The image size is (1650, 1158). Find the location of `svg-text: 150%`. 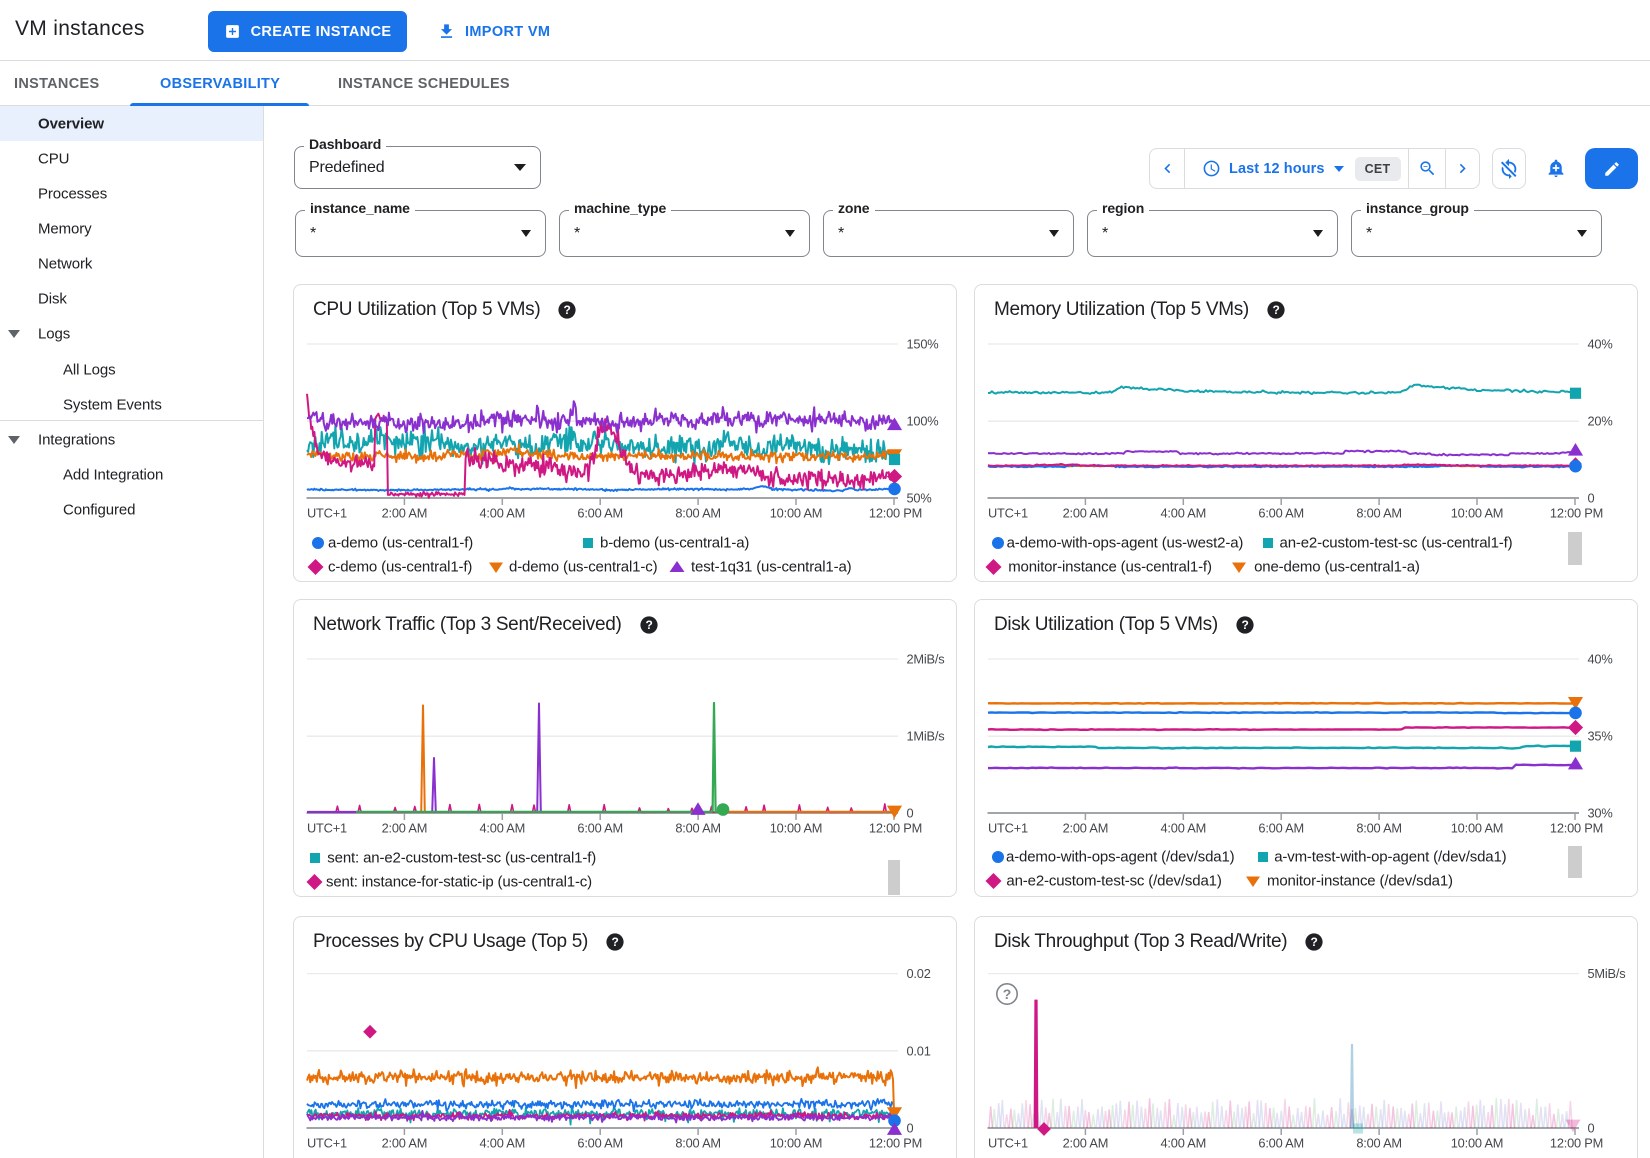

svg-text: 150% is located at coordinates (923, 344).